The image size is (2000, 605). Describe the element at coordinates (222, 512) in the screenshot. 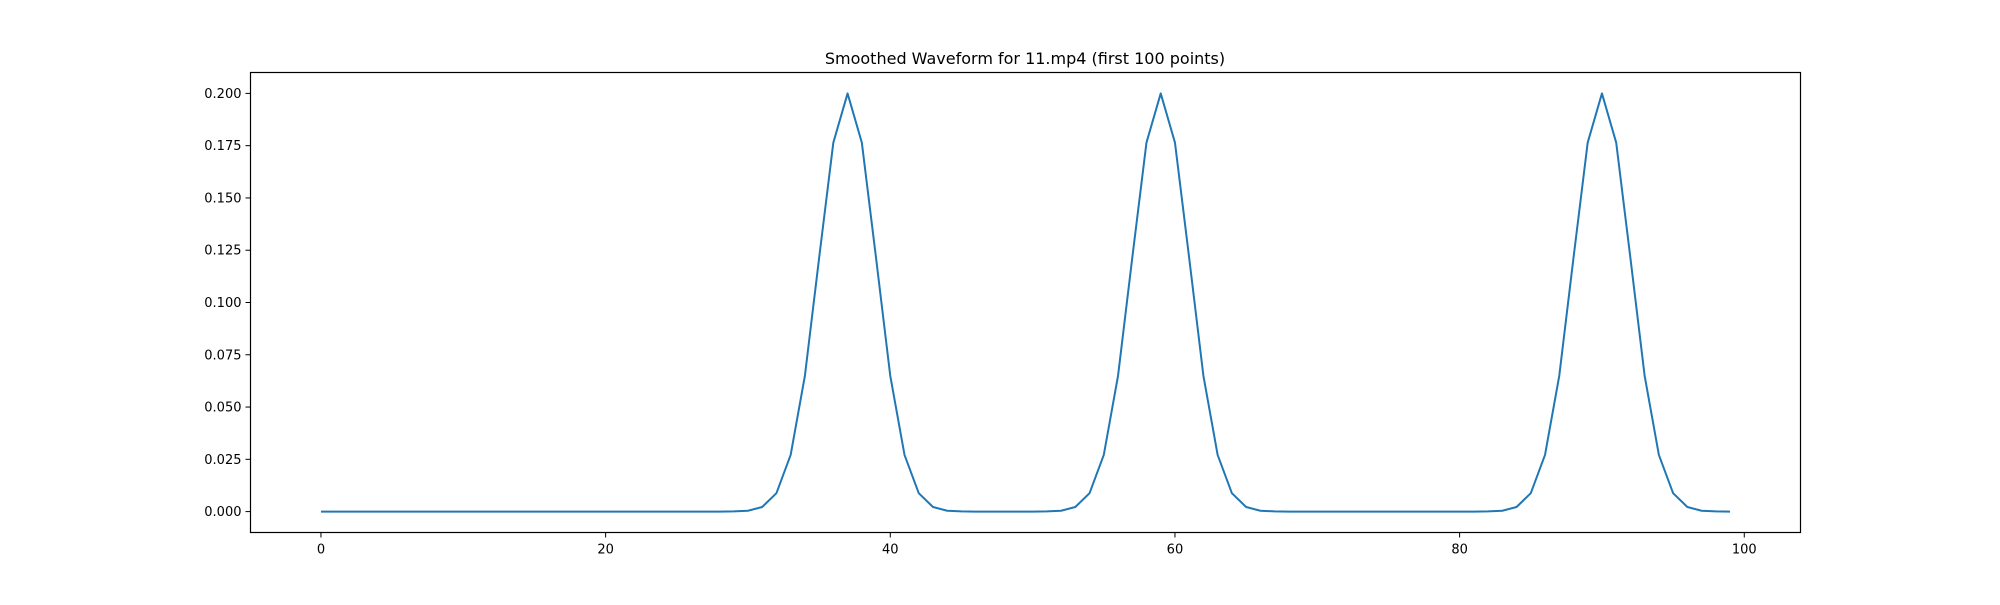

I see `y-tick-label: 0.000` at that location.